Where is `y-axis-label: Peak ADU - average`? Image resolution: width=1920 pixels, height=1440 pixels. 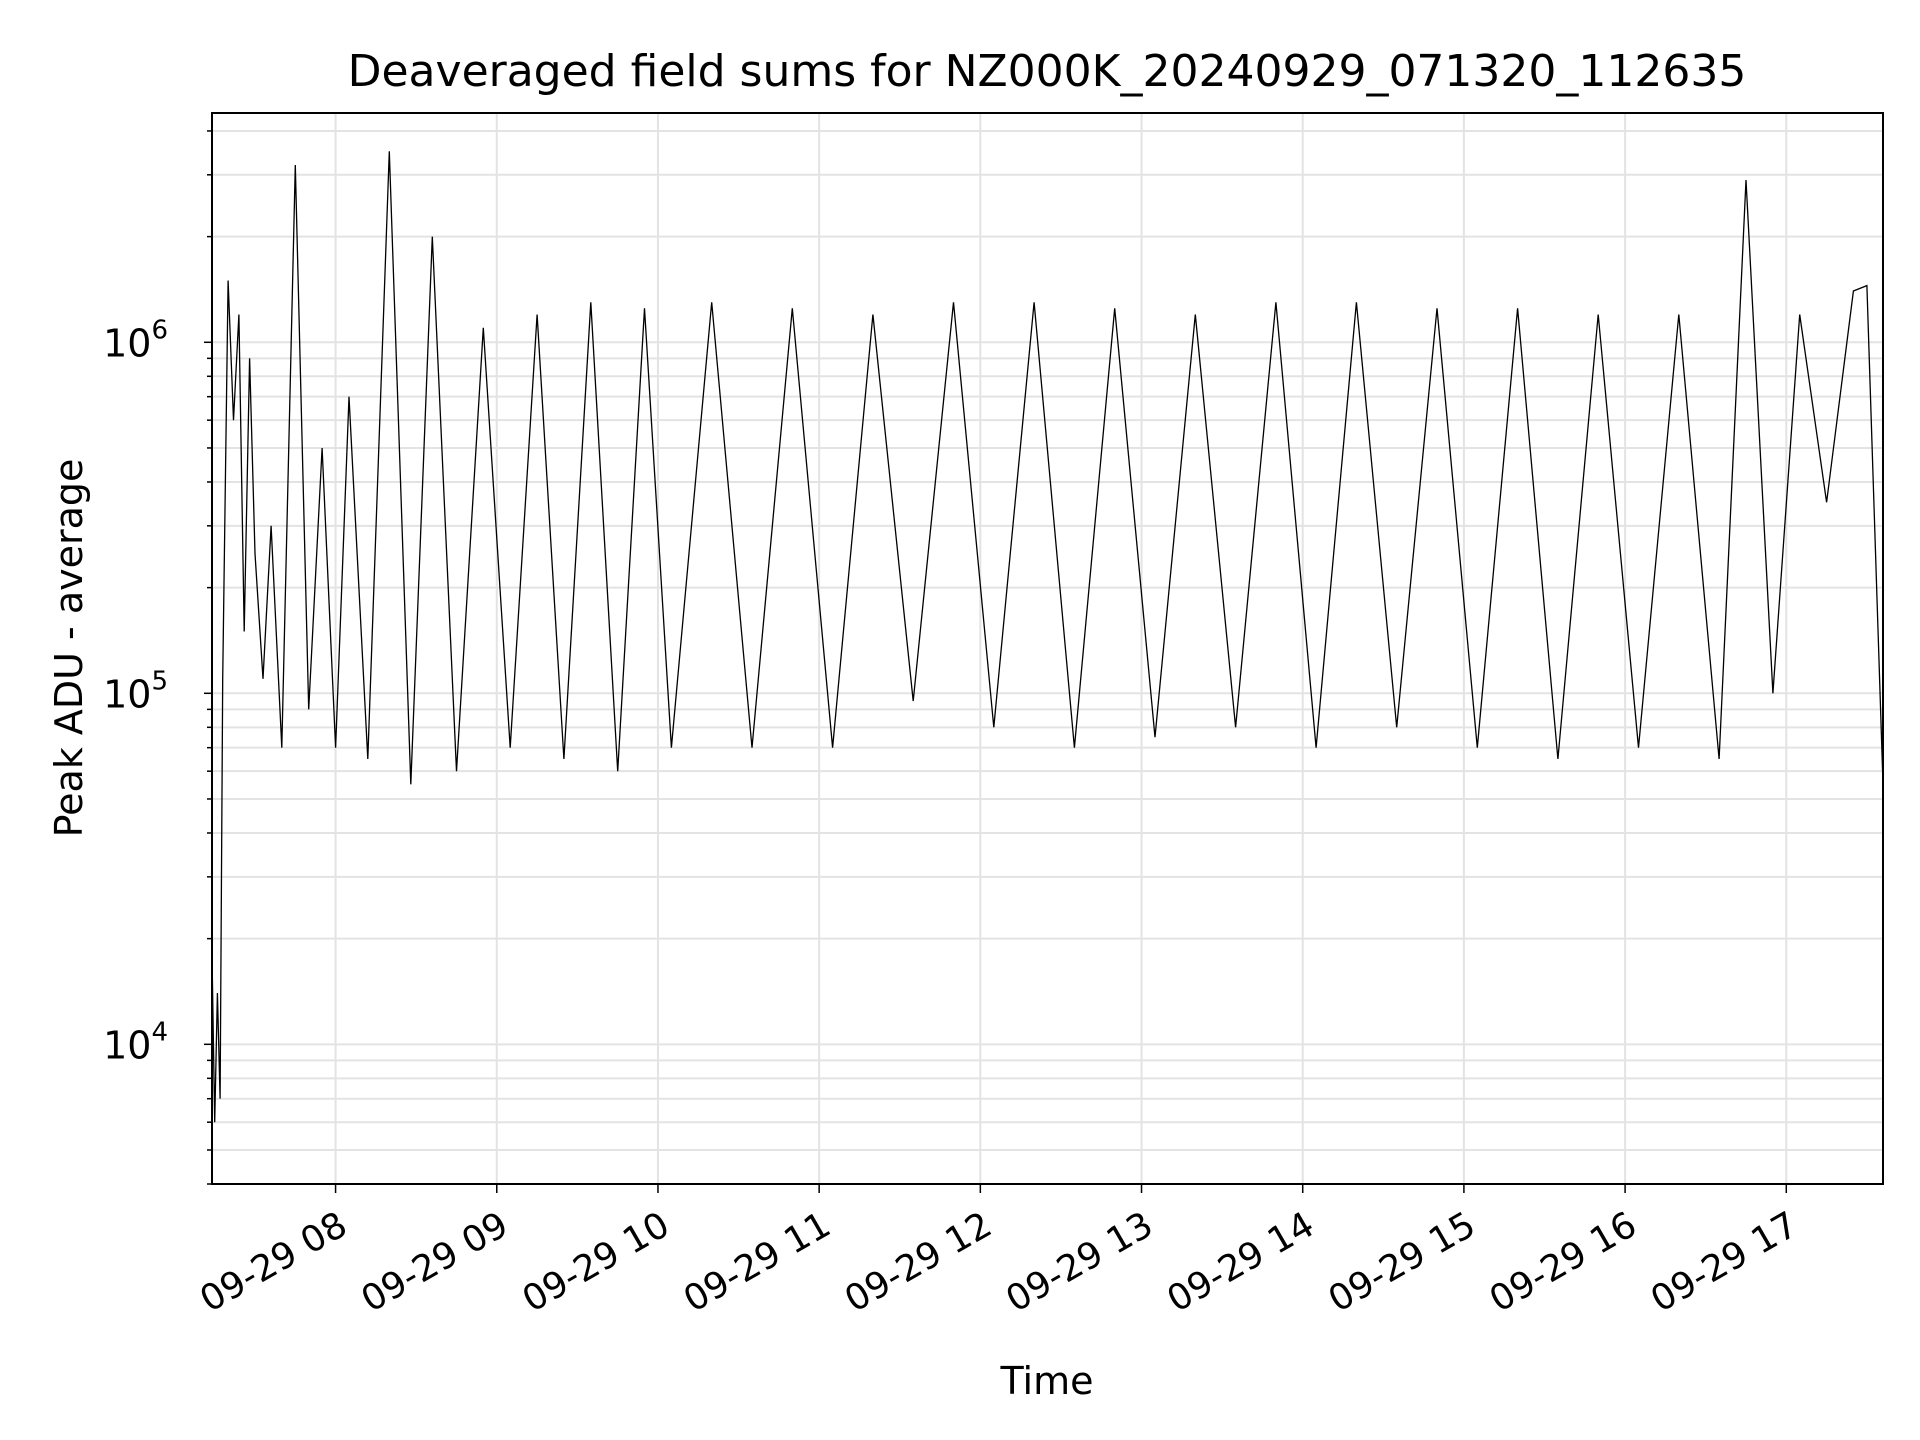 y-axis-label: Peak ADU - average is located at coordinates (69, 648).